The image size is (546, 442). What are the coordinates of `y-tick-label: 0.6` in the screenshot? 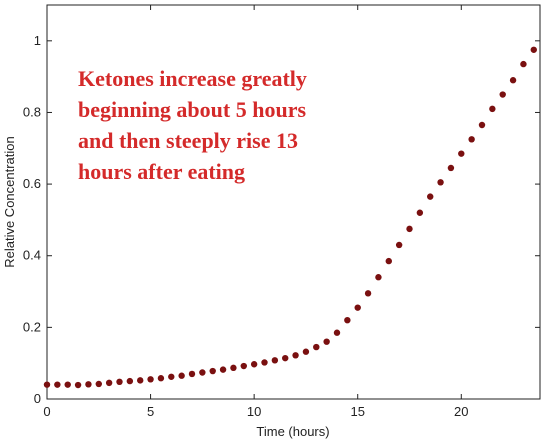 It's located at (32, 183).